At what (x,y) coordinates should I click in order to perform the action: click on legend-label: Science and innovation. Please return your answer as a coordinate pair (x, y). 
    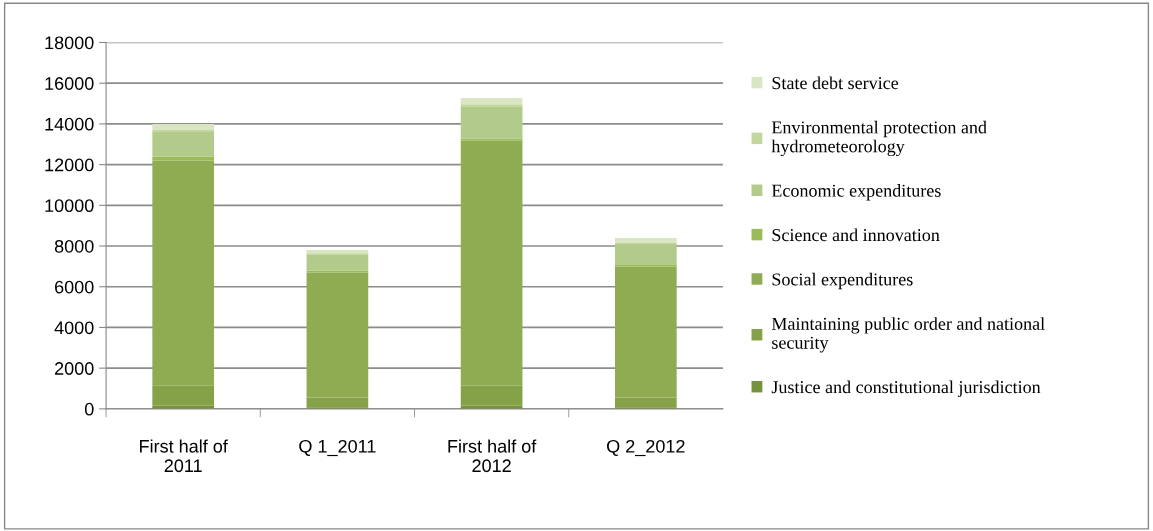
    Looking at the image, I should click on (856, 235).